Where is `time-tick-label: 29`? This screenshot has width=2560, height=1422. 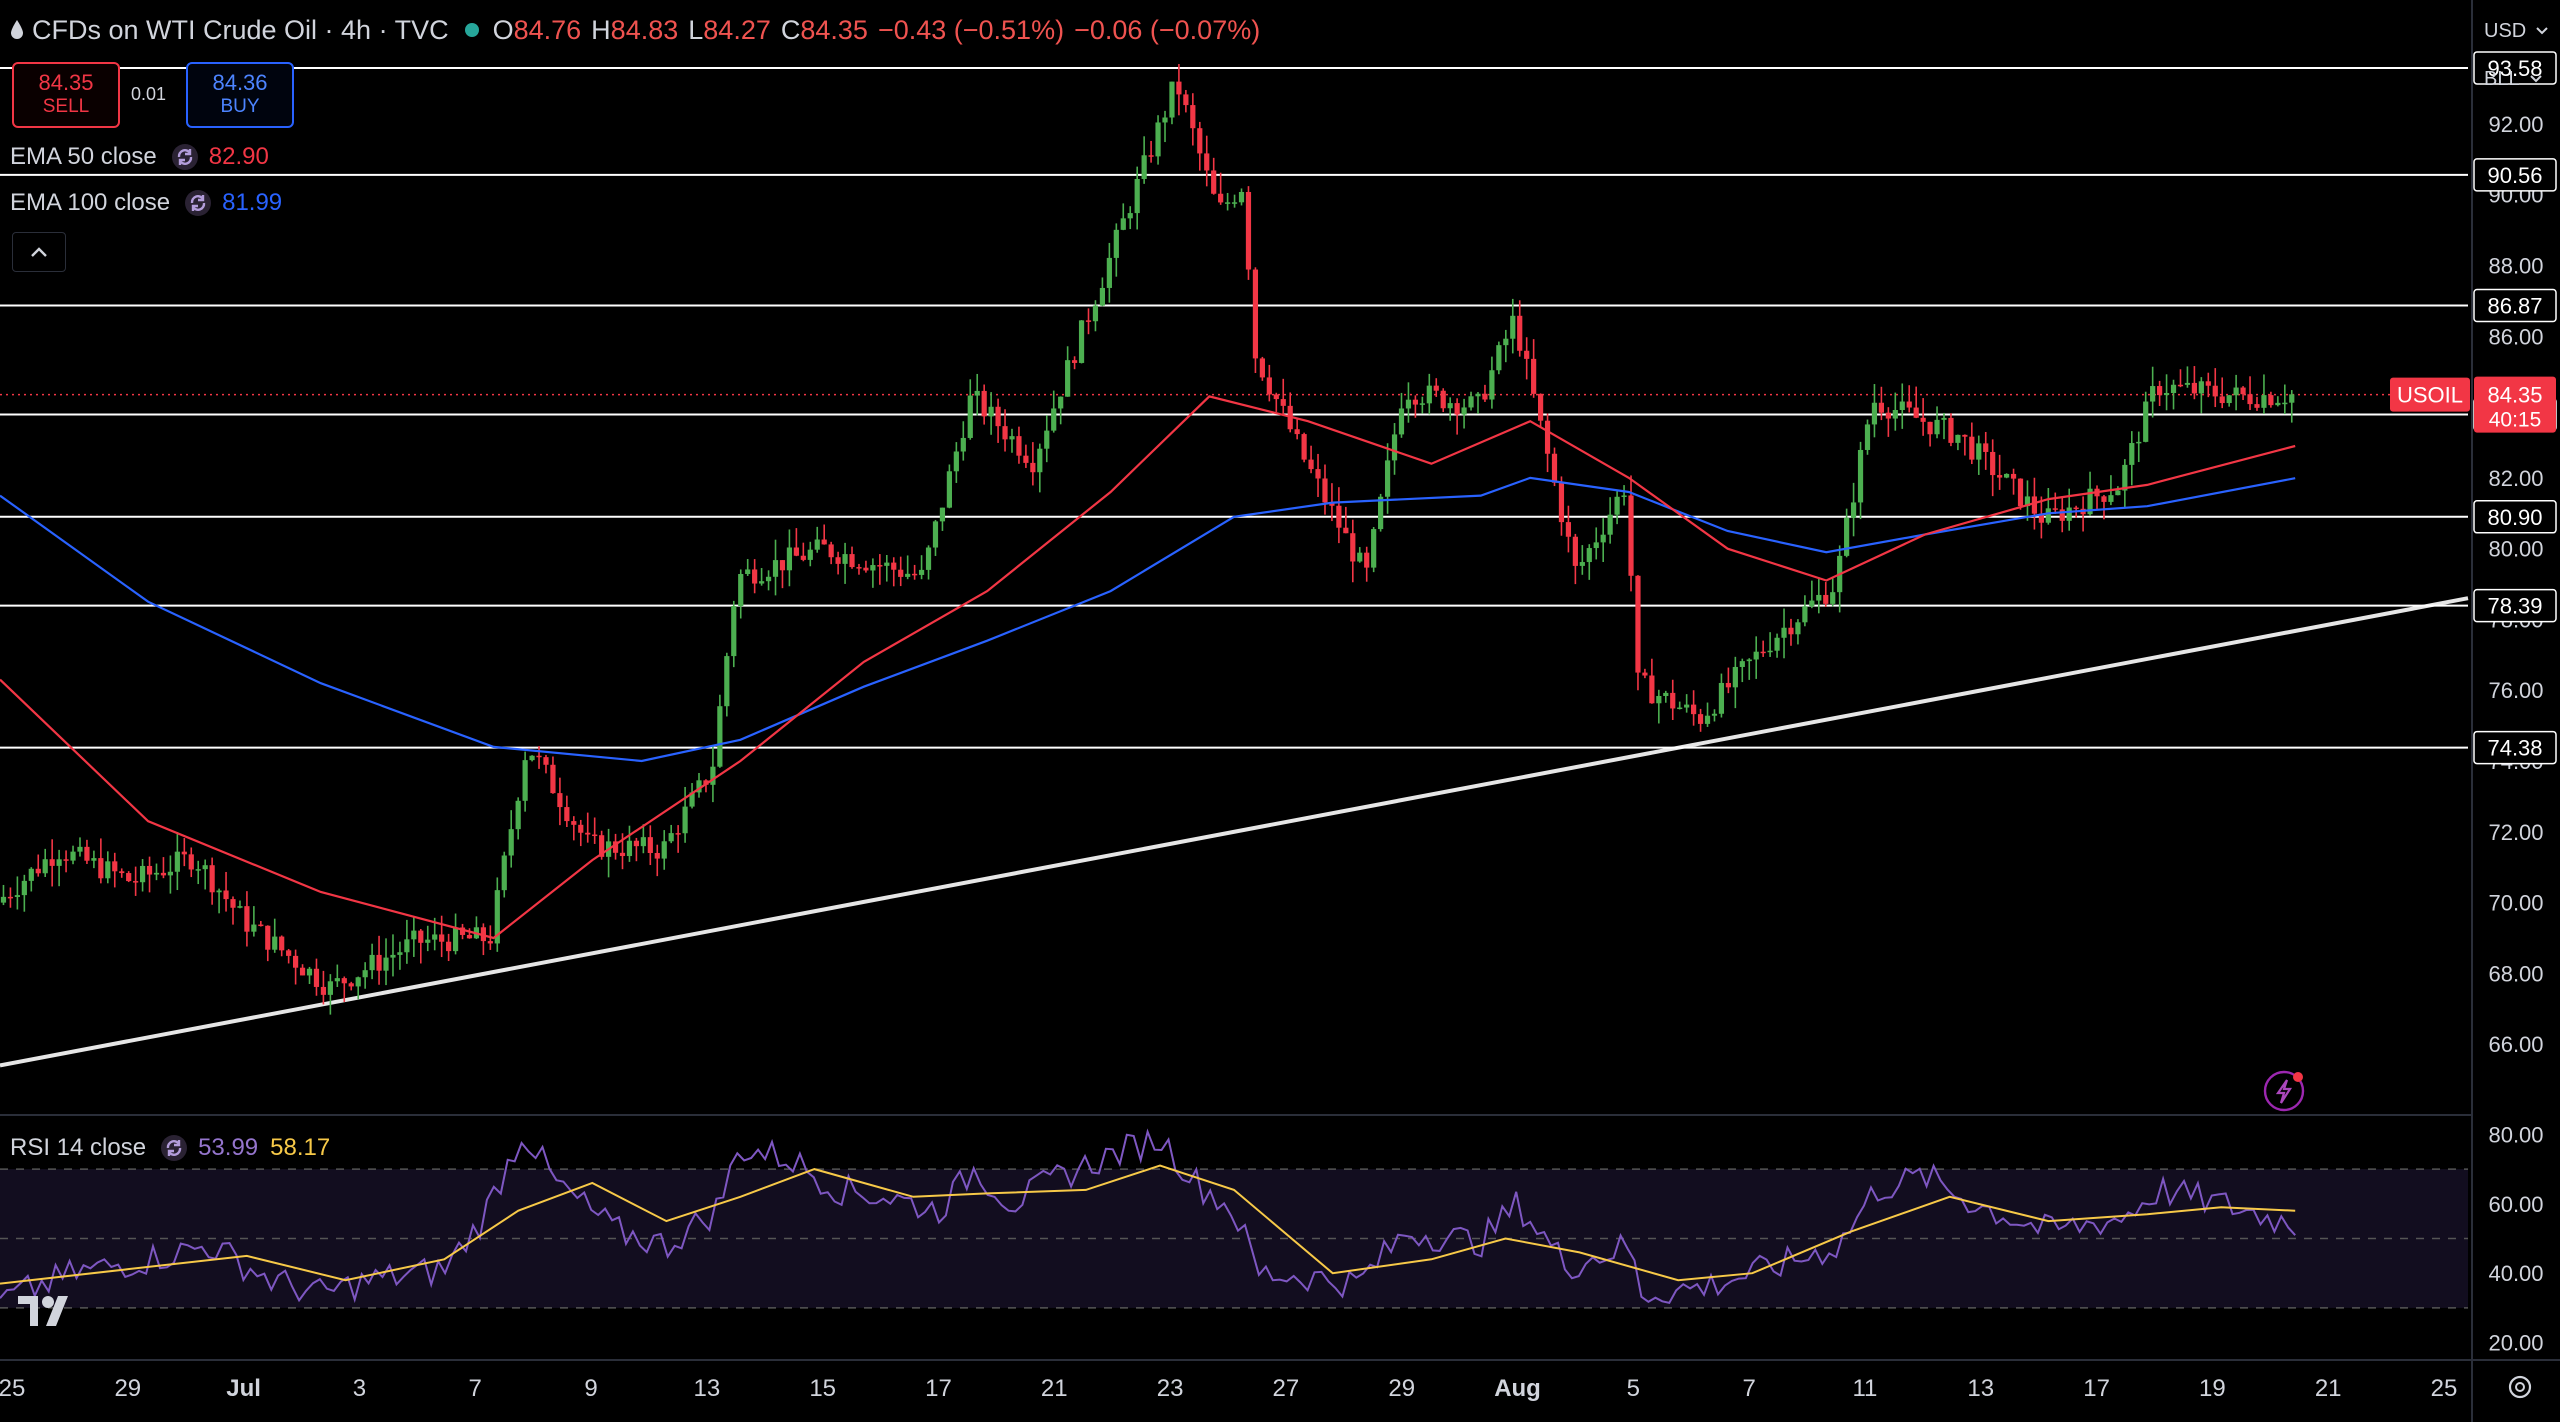
time-tick-label: 29 is located at coordinates (1401, 1388).